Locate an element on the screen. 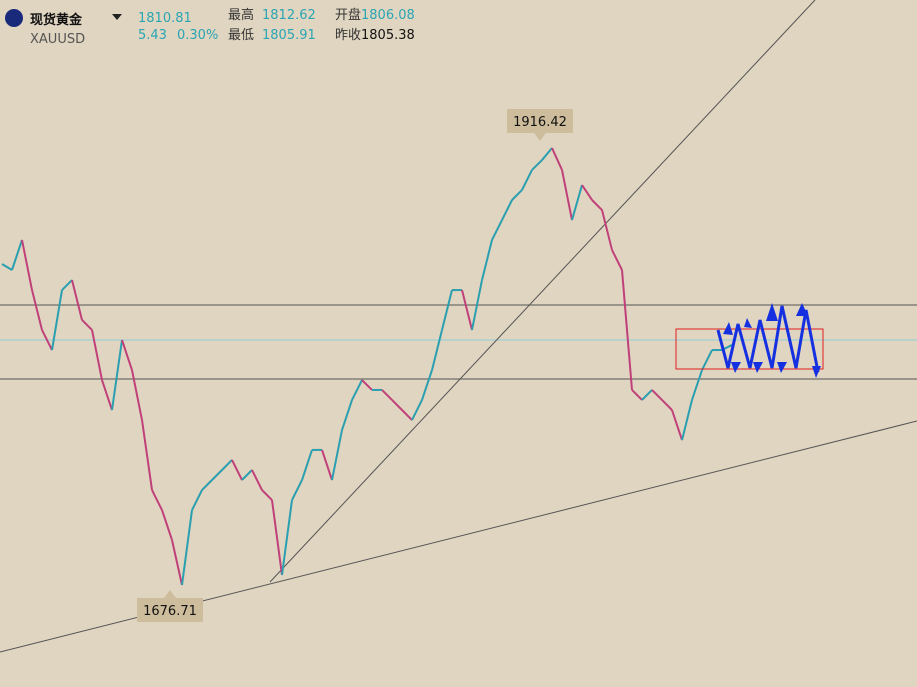 Image resolution: width=917 pixels, height=687 pixels. range-box is located at coordinates (749, 349).